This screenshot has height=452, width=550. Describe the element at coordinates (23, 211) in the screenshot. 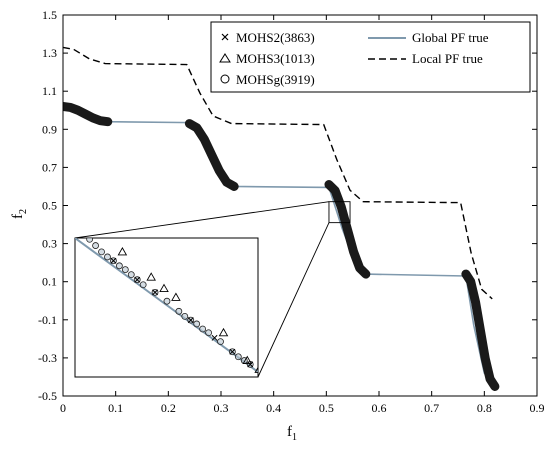

I see `y-axis-label-subscript: 2` at that location.